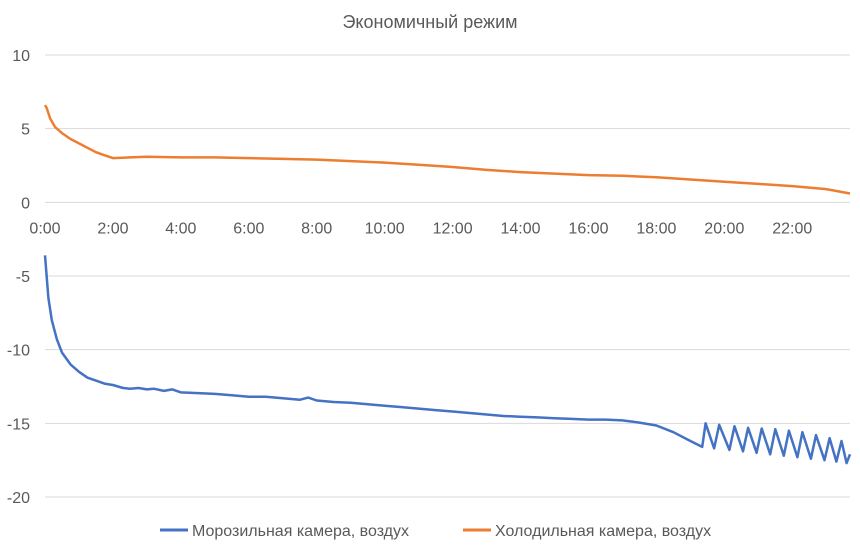 The width and height of the screenshot is (860, 555). I want to click on y-tick-label: -5, so click(23, 277).